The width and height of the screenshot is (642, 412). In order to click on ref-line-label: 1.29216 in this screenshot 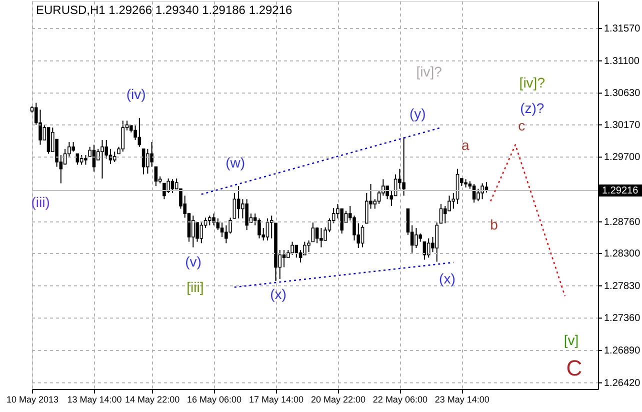, I will do `click(620, 190)`.